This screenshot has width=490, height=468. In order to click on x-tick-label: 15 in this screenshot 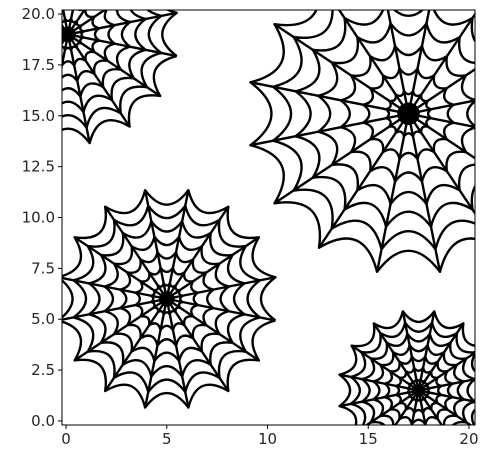, I will do `click(368, 439)`.